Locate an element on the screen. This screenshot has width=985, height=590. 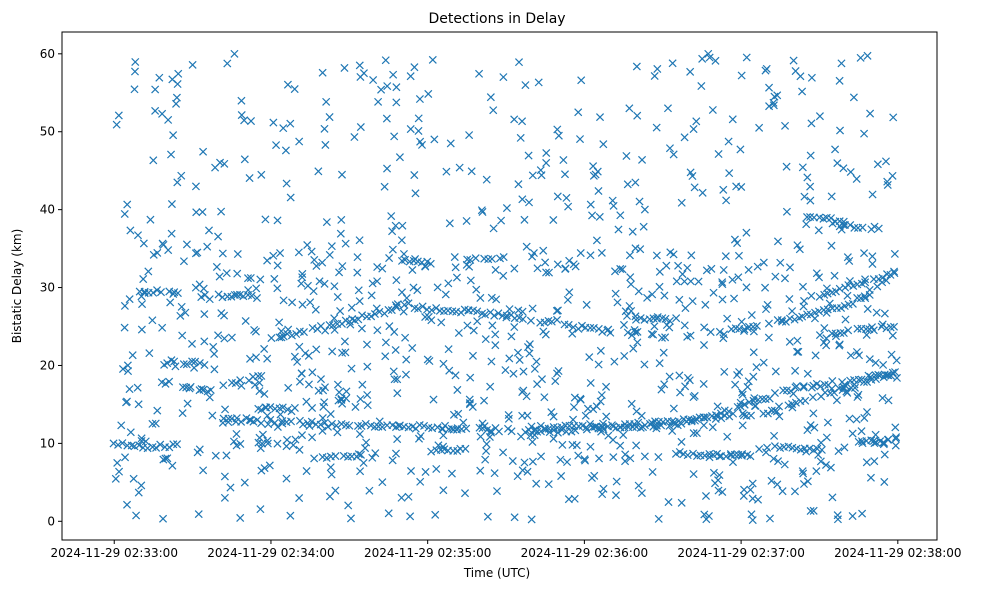
x-tick-label: 2024-11-29 02:33:00 is located at coordinates (114, 553).